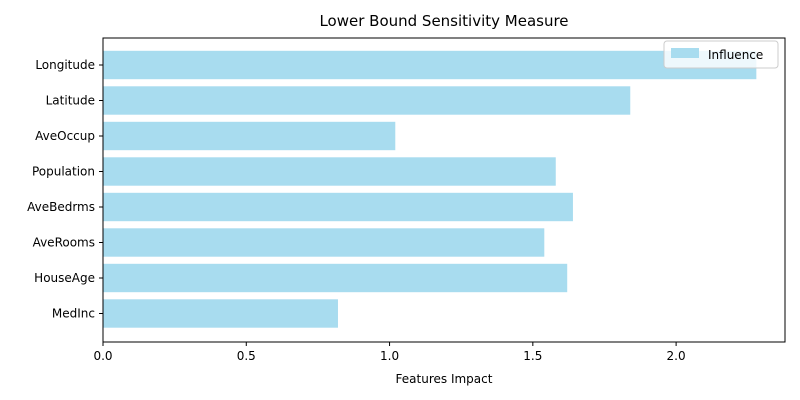  Describe the element at coordinates (329, 171) in the screenshot. I see `bar-population` at that location.